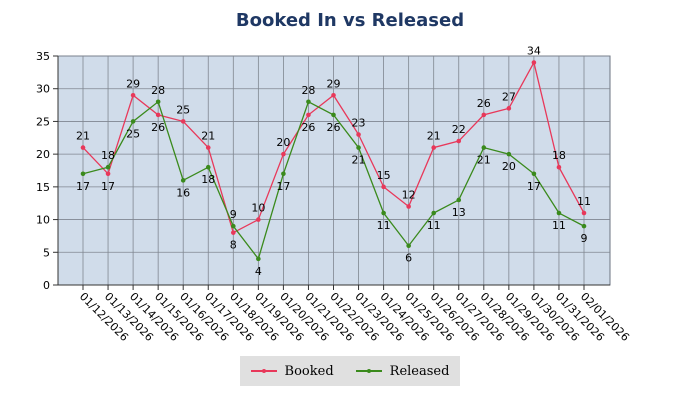 This screenshot has height=400, width=700. I want to click on legend-swatch-booked, so click(263, 371).